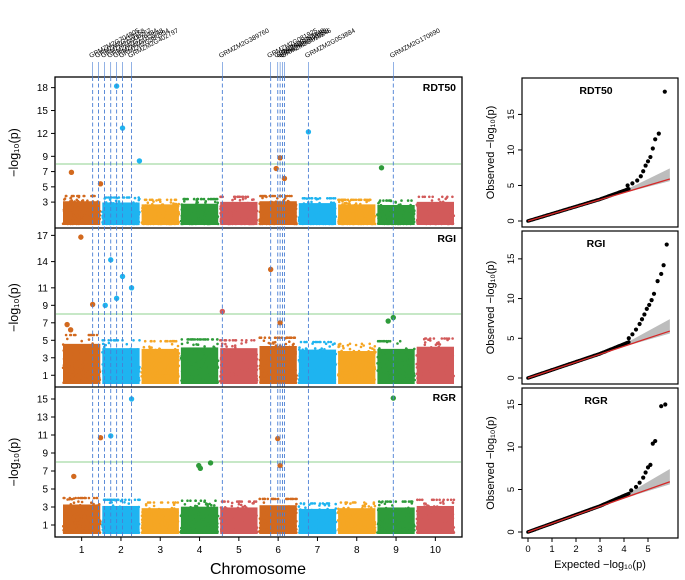 Image resolution: width=685 pixels, height=580 pixels. What do you see at coordinates (600, 565) in the screenshot?
I see `qq-x-axis-title: Expected −log₁₀(p)` at bounding box center [600, 565].